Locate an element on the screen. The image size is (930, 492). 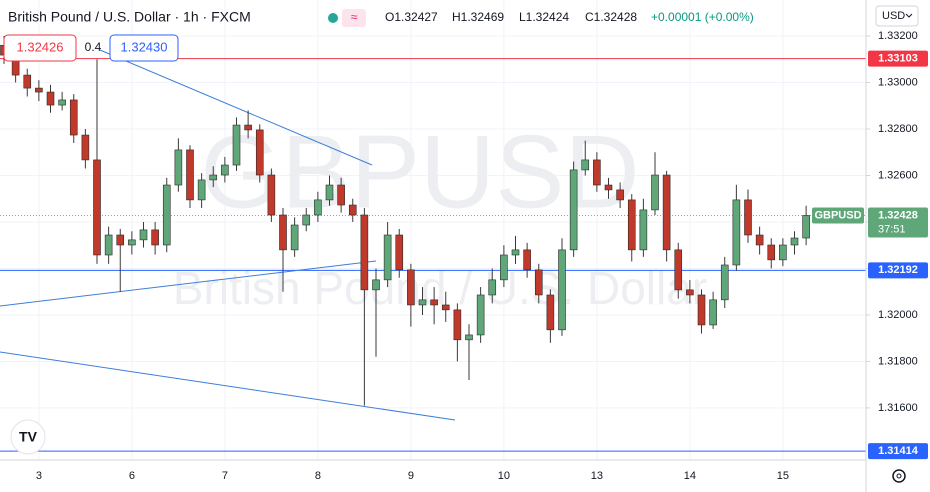
x-tick-label: 3 is located at coordinates (39, 476).